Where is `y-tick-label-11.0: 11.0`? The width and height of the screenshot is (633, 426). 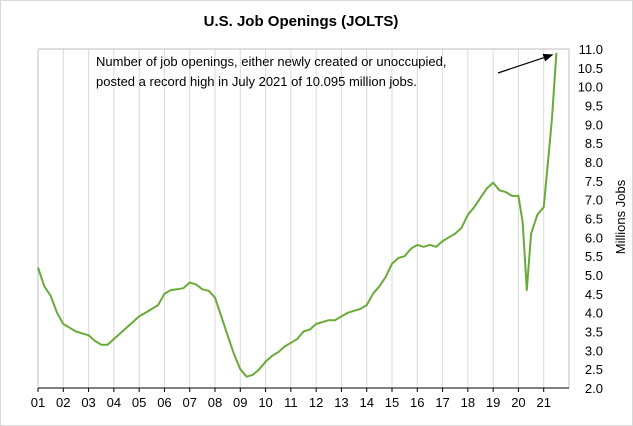 y-tick-label-11.0: 11.0 is located at coordinates (591, 49).